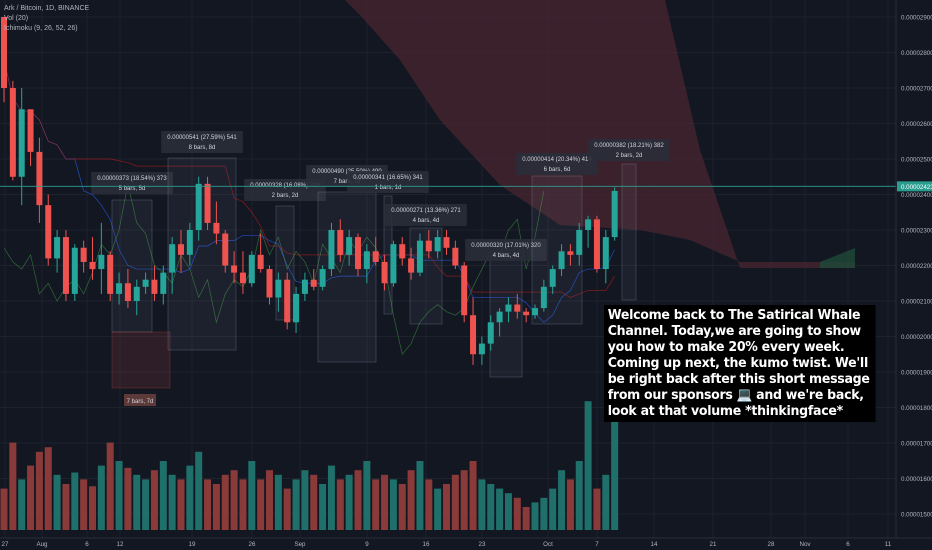 The width and height of the screenshot is (932, 550). What do you see at coordinates (447, 544) in the screenshot?
I see `time-axis: 27 Aug 6 12 19 26 Sep 9 16 23 Oct 7 14 21 28 Nov 6 11` at bounding box center [447, 544].